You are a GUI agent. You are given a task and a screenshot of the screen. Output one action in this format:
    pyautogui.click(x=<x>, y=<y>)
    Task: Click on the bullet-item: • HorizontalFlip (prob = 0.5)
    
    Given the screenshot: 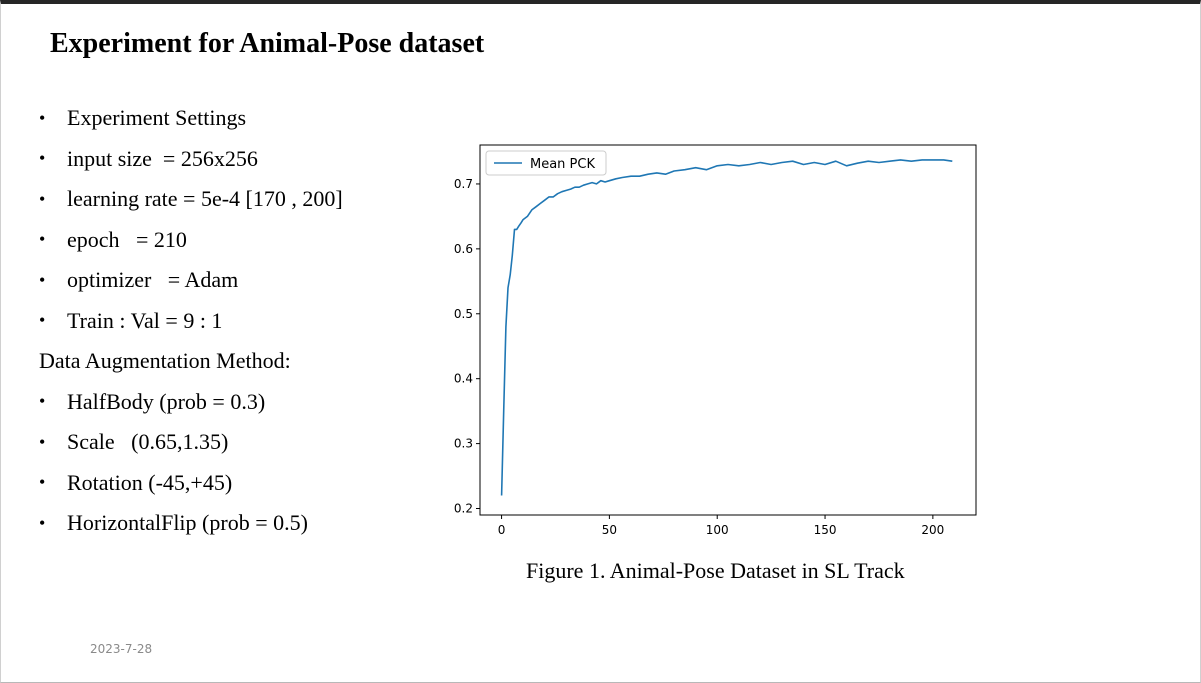 What is the action you would take?
    pyautogui.click(x=239, y=523)
    